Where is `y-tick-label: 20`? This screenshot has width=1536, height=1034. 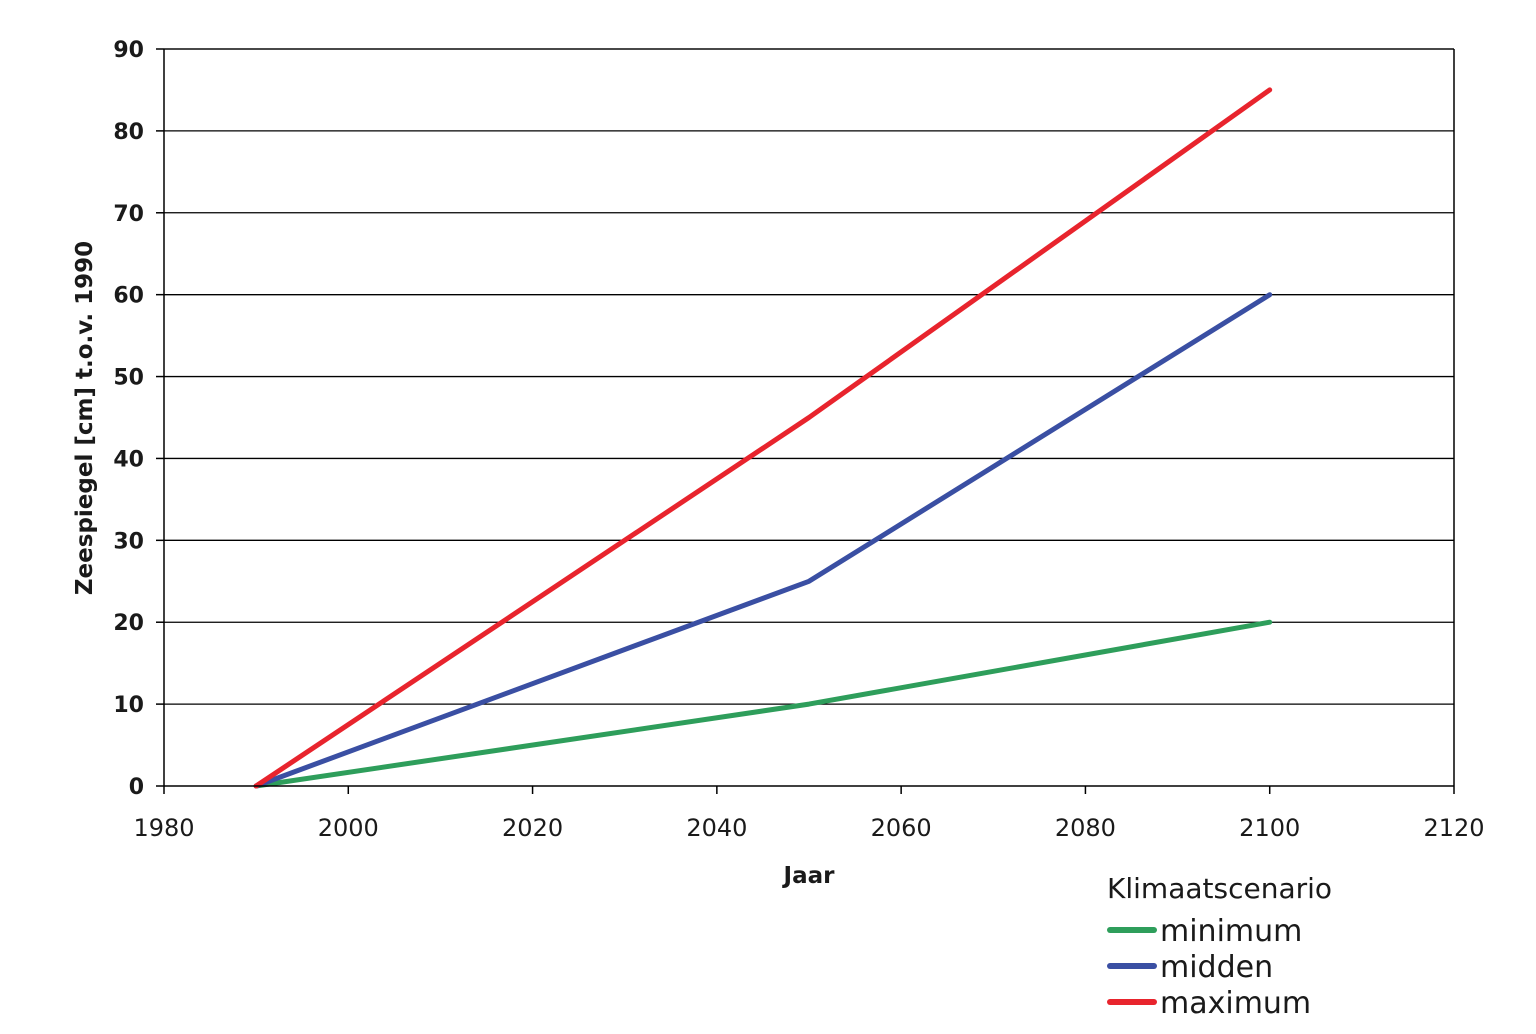 y-tick-label: 20 is located at coordinates (128, 623).